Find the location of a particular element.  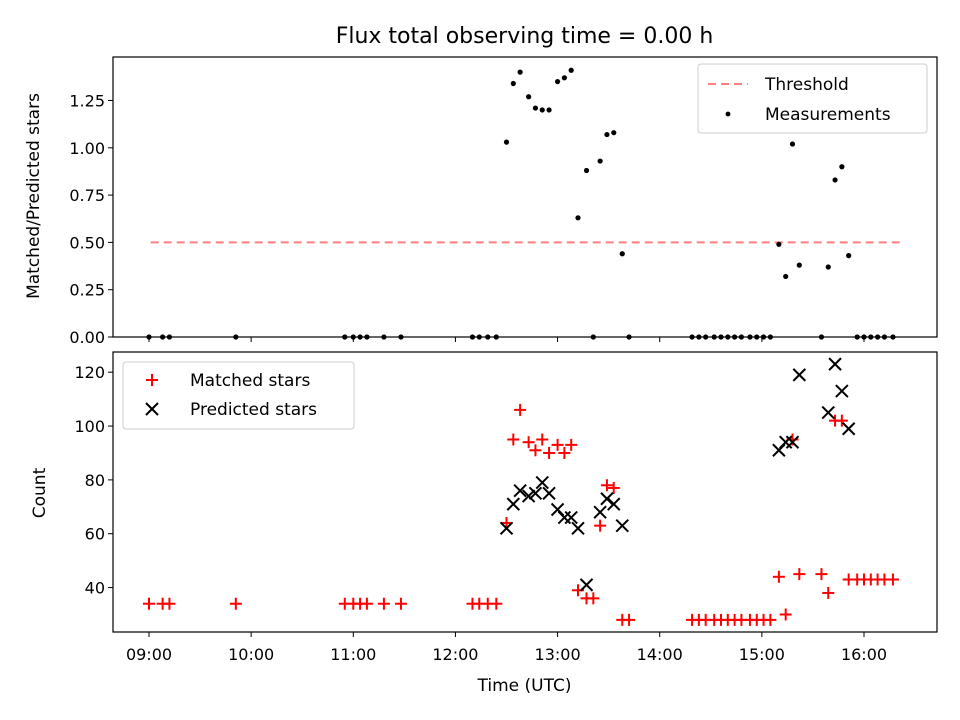

x-tick-label: 09:00 is located at coordinates (149, 654).